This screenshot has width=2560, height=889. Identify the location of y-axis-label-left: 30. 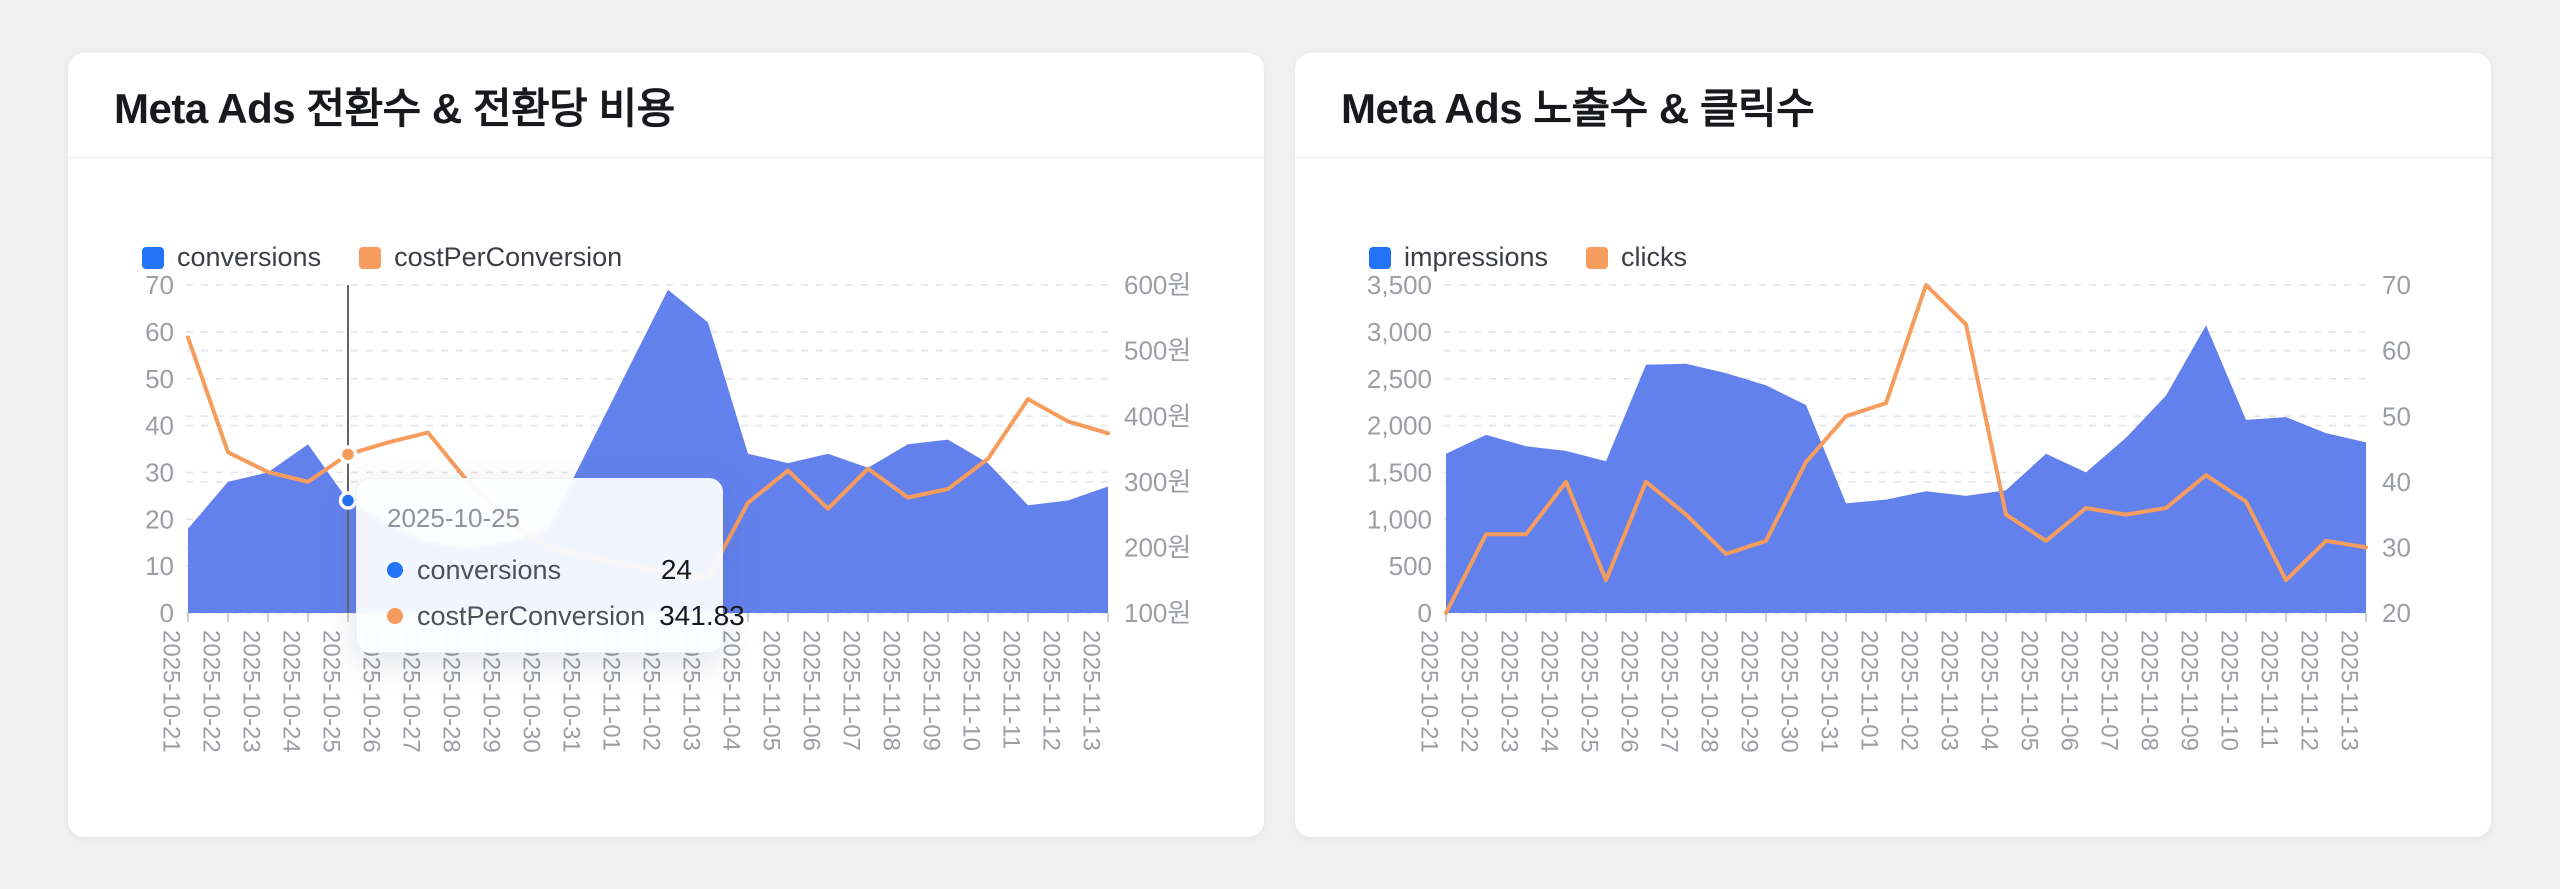
(159, 473).